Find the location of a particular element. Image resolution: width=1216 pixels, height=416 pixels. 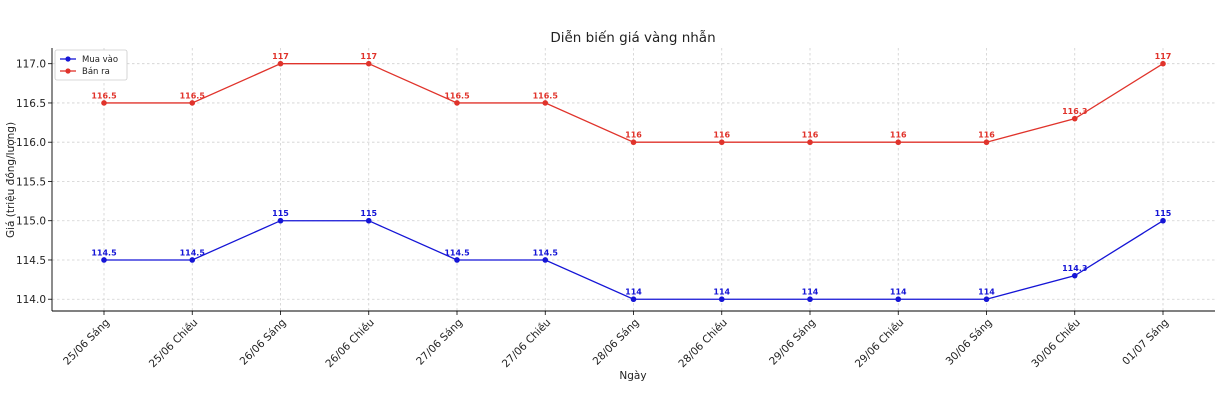

x-tick-label: 28/06 Sáng is located at coordinates (616, 342).